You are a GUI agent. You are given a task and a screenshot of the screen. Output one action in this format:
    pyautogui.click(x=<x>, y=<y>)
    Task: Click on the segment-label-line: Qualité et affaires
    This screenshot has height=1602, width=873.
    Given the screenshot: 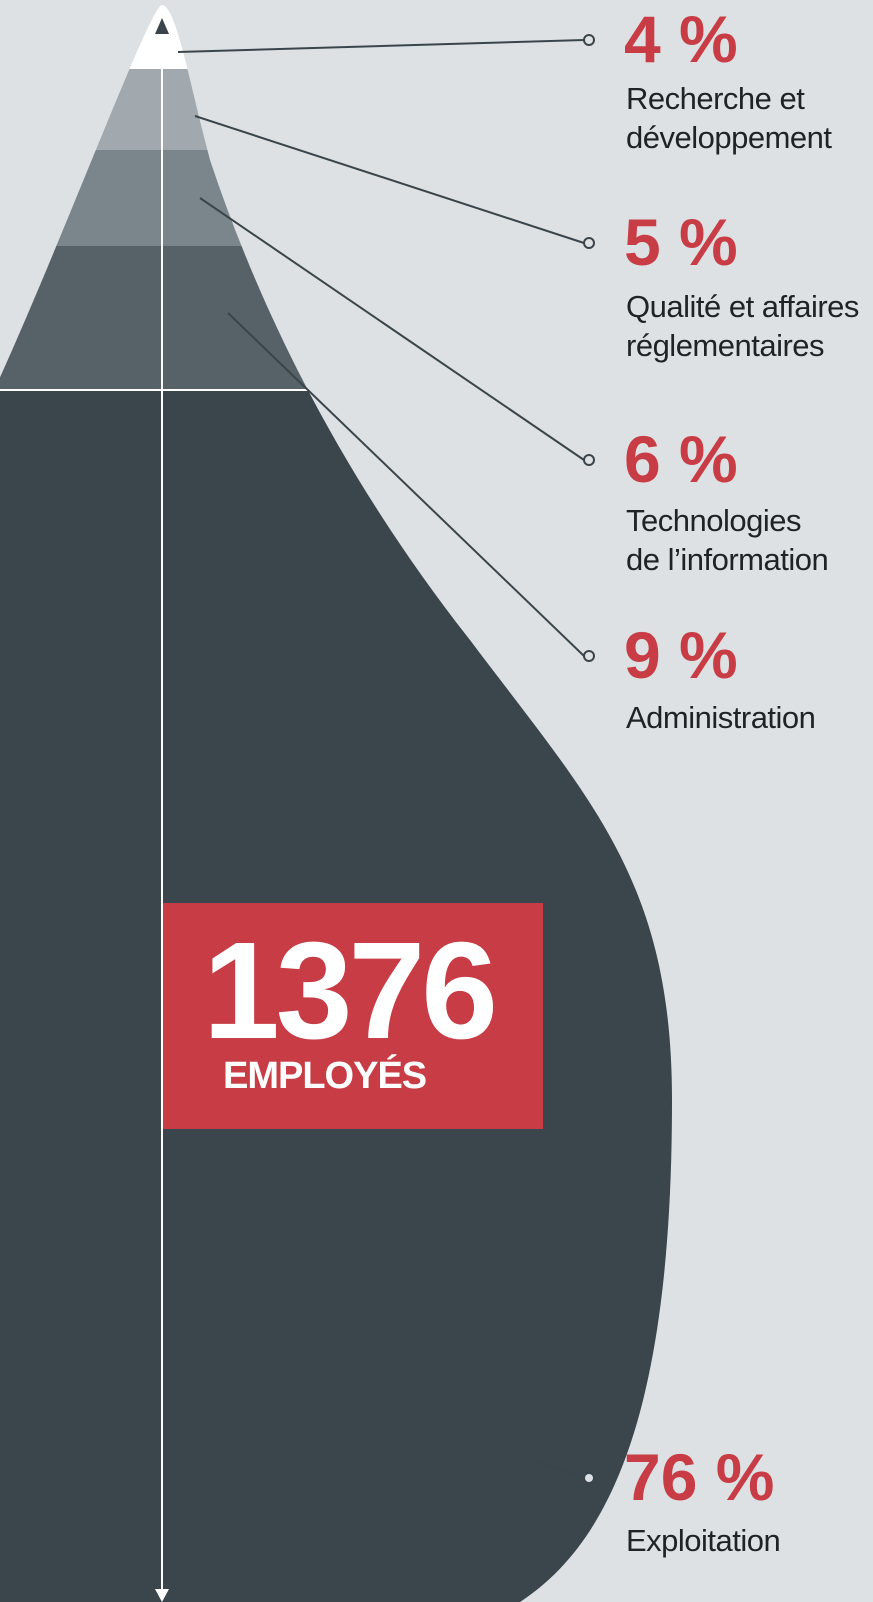 What is the action you would take?
    pyautogui.click(x=742, y=306)
    